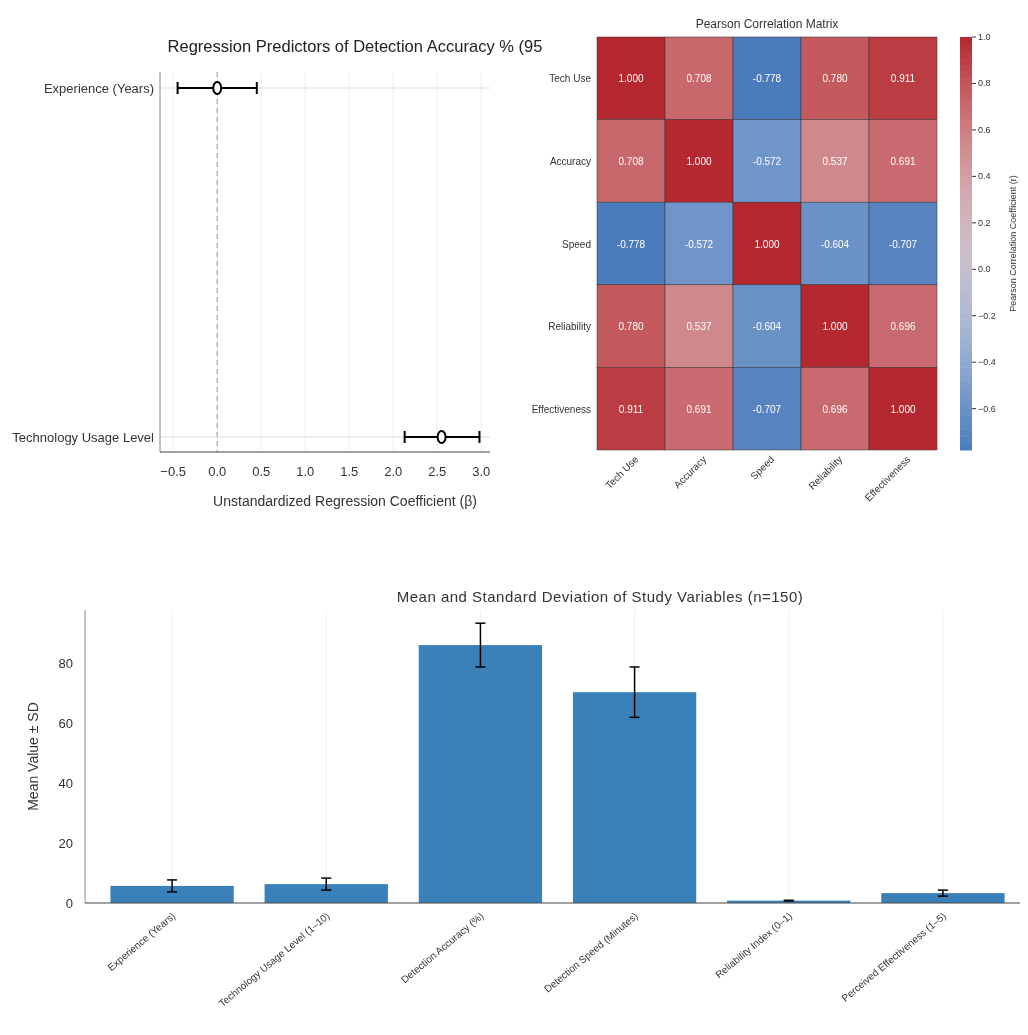 This screenshot has height=1035, width=1028. What do you see at coordinates (600, 596) in the screenshot?
I see `chart-title: Mean and Standard Deviation of Study Variables (n=150)` at bounding box center [600, 596].